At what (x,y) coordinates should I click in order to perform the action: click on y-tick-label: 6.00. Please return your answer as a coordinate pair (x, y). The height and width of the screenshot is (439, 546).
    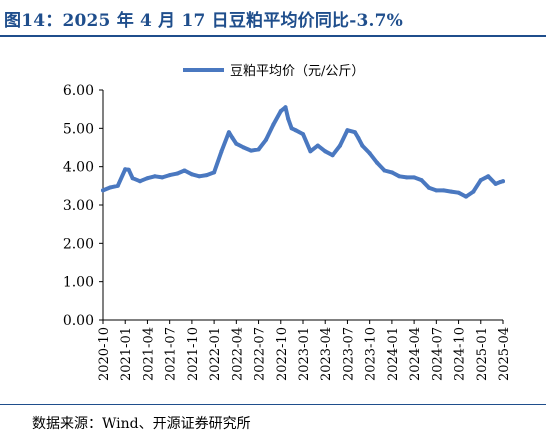
    Looking at the image, I should click on (78, 91).